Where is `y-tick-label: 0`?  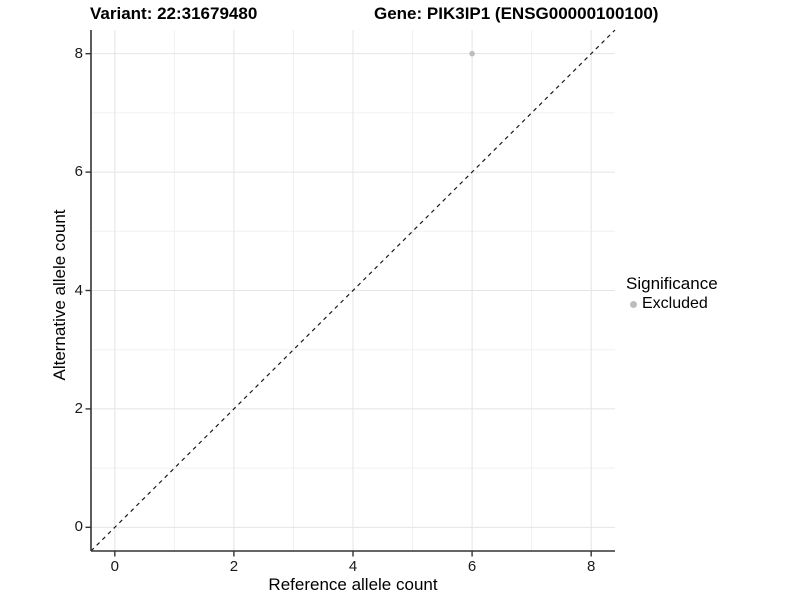 y-tick-label: 0 is located at coordinates (78, 527).